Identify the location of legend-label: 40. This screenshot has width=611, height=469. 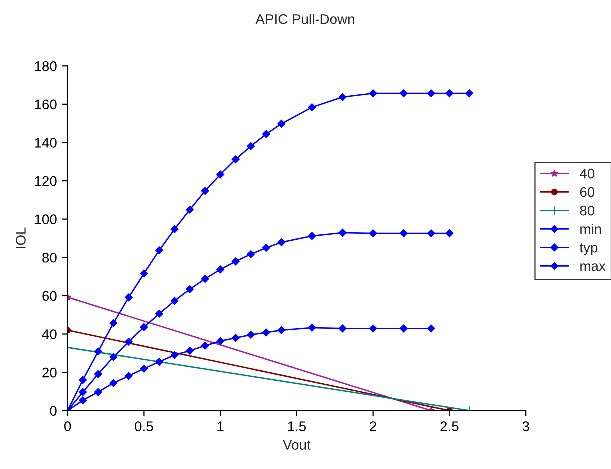
(587, 173).